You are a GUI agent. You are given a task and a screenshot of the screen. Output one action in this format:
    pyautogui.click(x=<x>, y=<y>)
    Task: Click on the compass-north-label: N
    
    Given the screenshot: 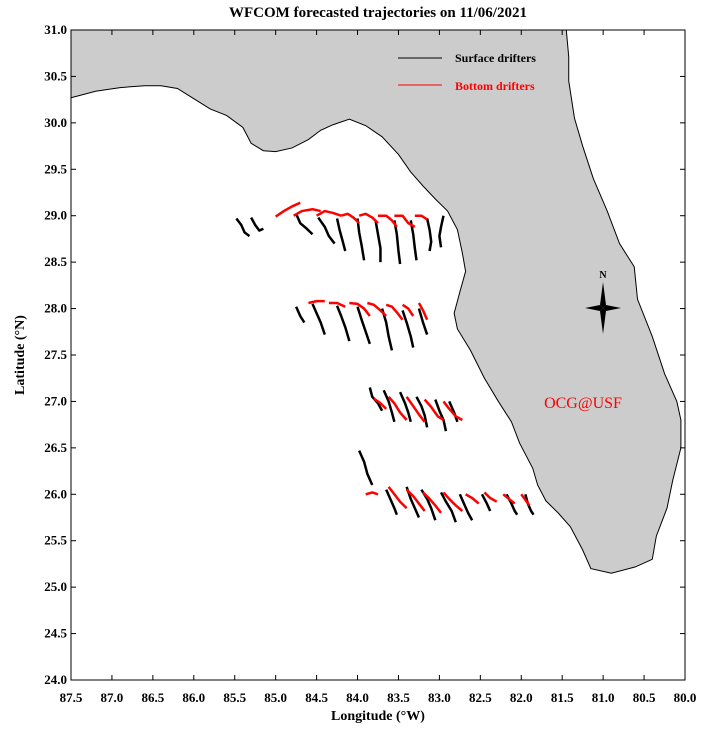 What is the action you would take?
    pyautogui.click(x=603, y=275)
    